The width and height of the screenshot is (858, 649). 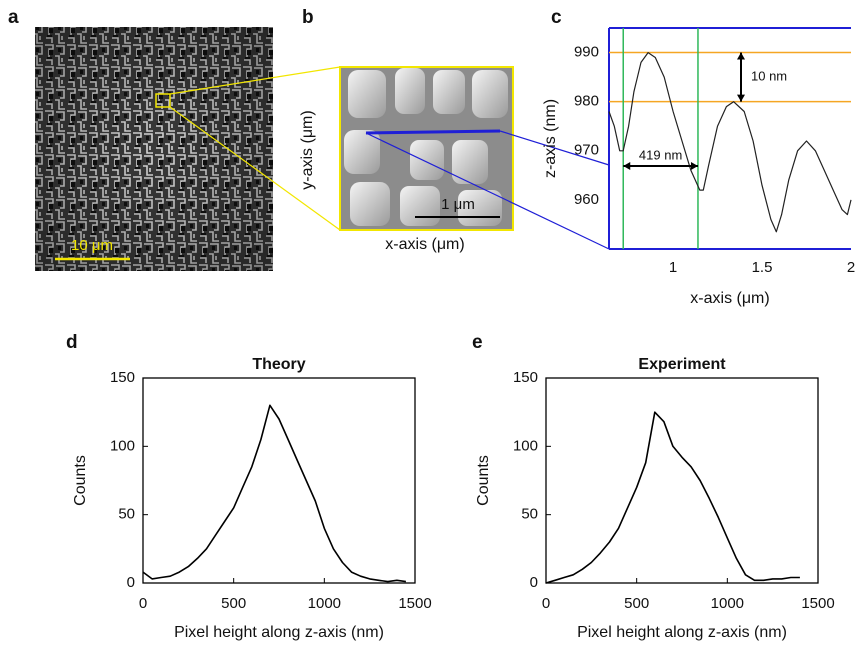 What do you see at coordinates (762, 267) in the screenshot?
I see `x-tick-label: 1.5` at bounding box center [762, 267].